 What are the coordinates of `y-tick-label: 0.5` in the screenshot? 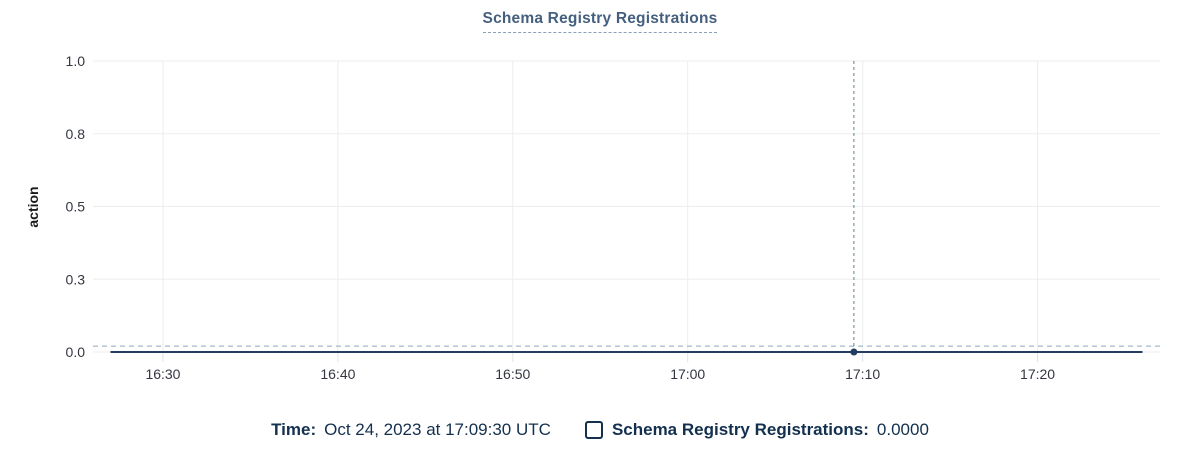 It's located at (76, 207).